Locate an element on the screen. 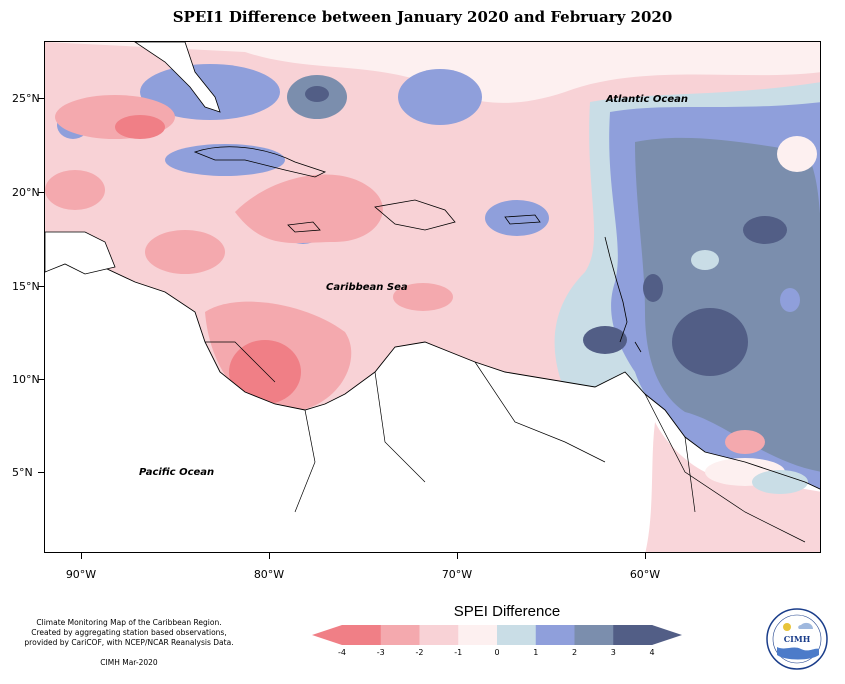 This screenshot has height=684, width=845. legend-tick-label: -4 is located at coordinates (342, 652).